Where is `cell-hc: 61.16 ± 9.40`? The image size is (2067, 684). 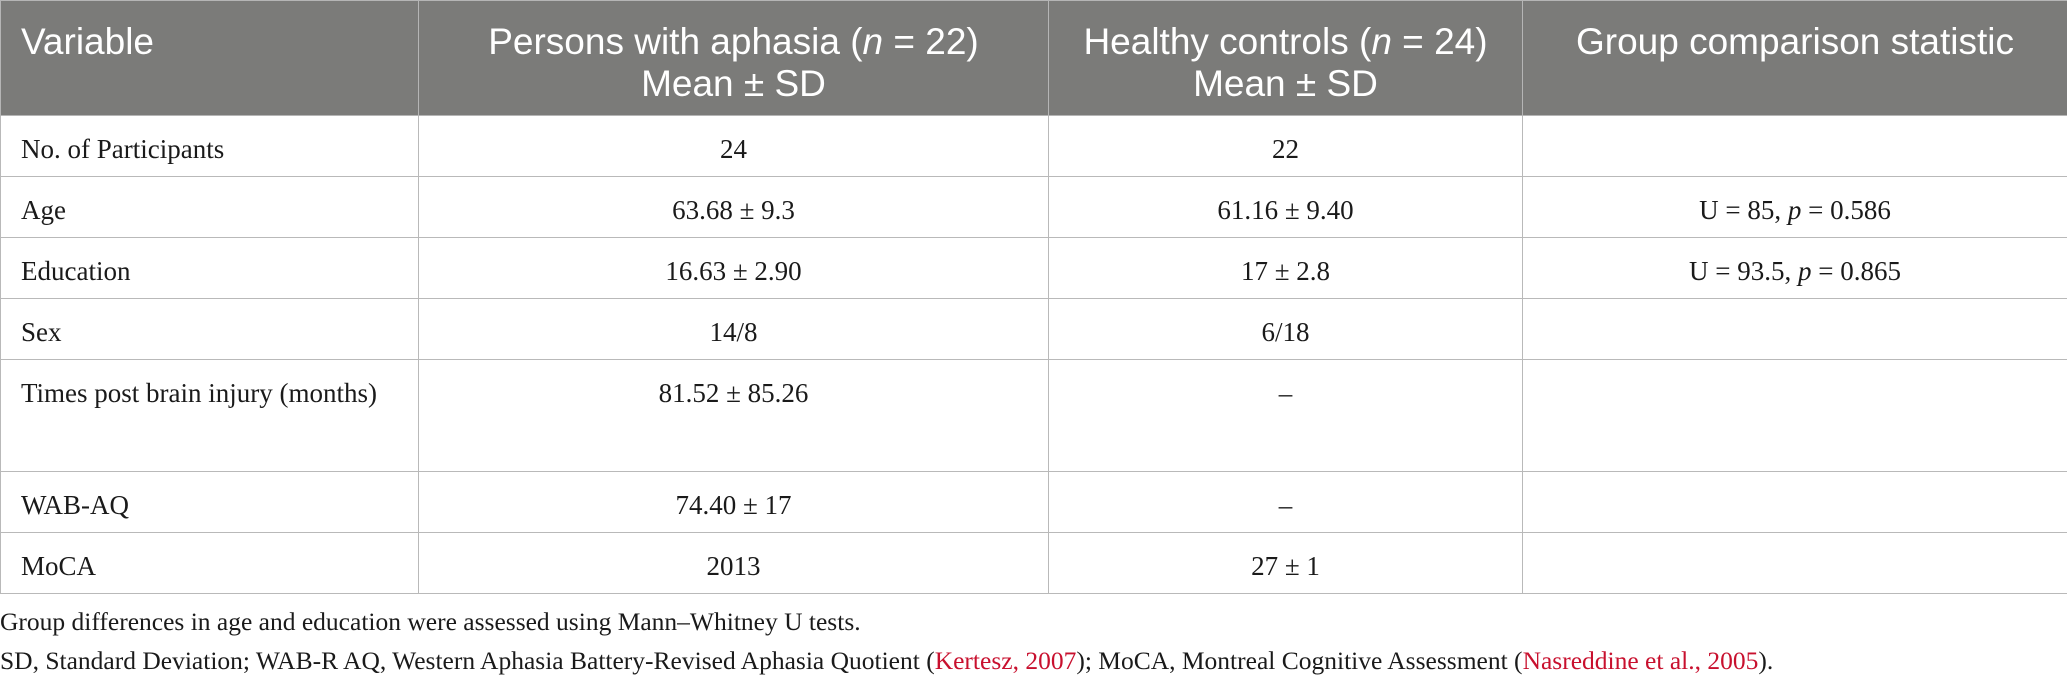
cell-hc: 61.16 ± 9.40 is located at coordinates (1285, 207).